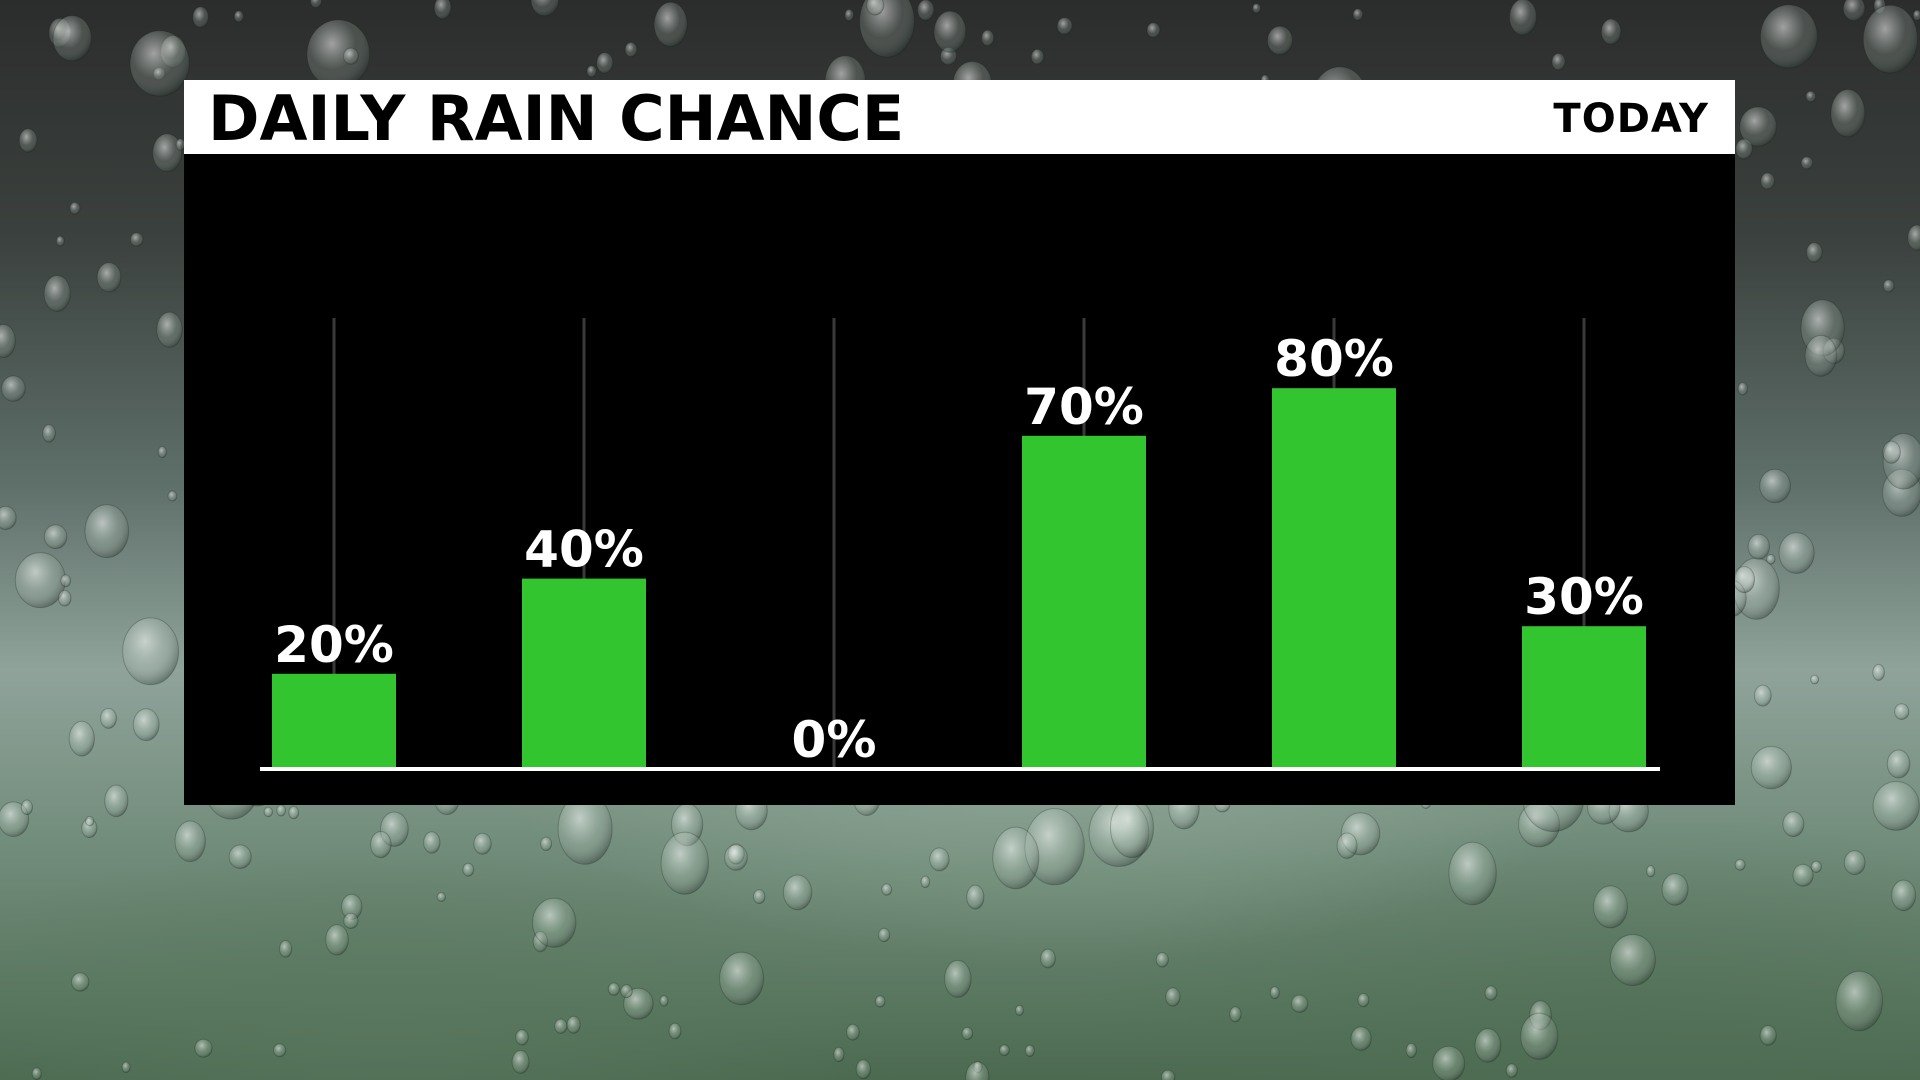 The height and width of the screenshot is (1080, 1920). I want to click on bar-sat, so click(584, 673).